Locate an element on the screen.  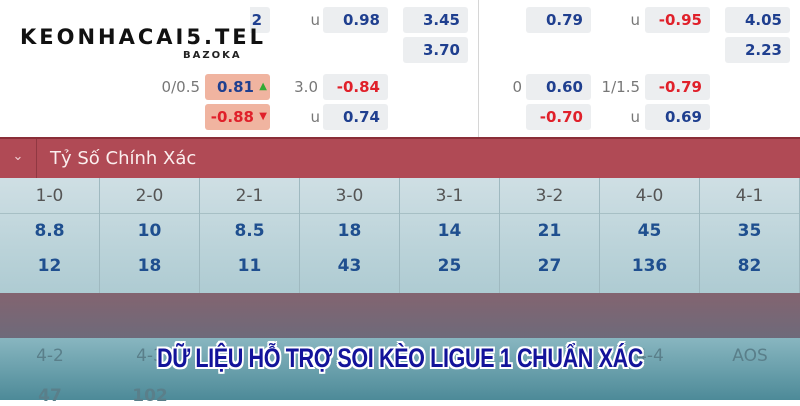
odds-cell: -0.95 is located at coordinates (677, 20).